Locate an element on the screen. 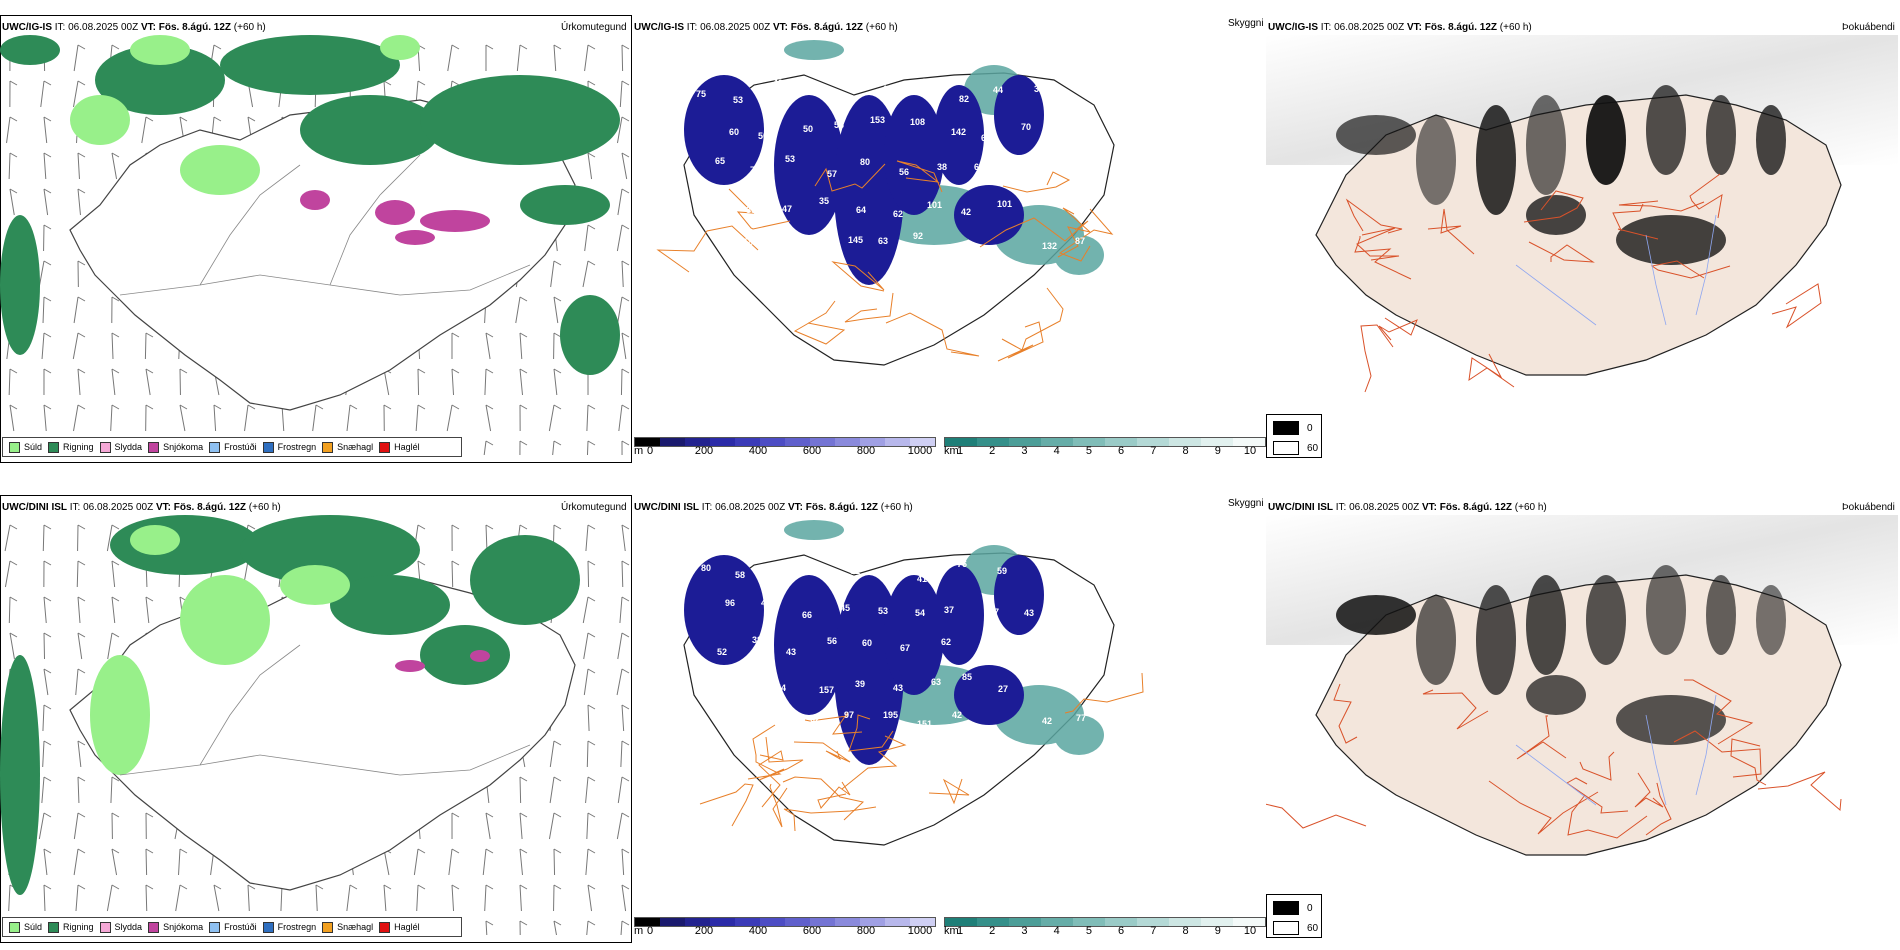  ceiling-label: 46 is located at coordinates (887, 580).